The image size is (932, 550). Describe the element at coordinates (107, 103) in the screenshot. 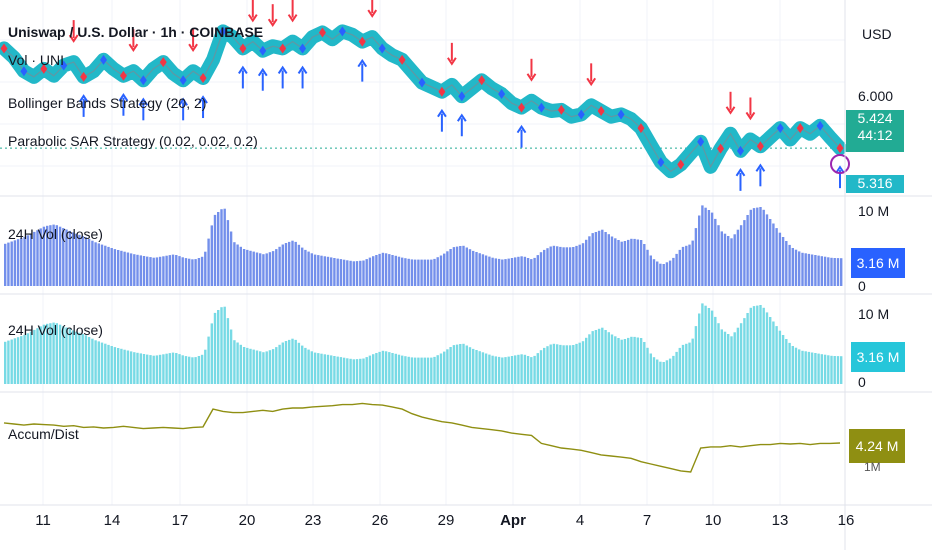

I see `legend-bollinger: Bollinger Bands Strategy (20, 2)` at that location.